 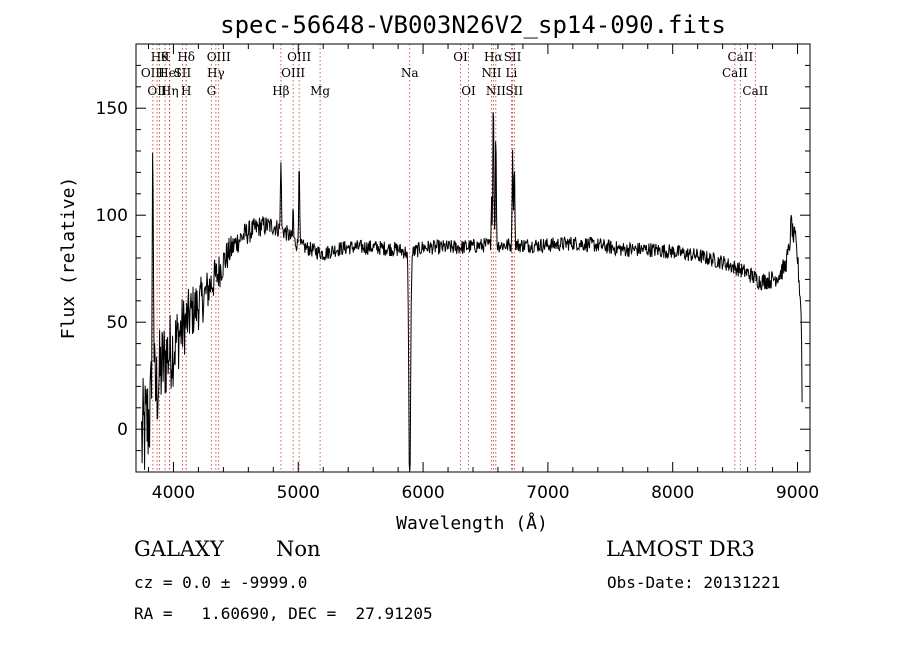 What do you see at coordinates (117, 323) in the screenshot?
I see `y-tick-label: 50` at bounding box center [117, 323].